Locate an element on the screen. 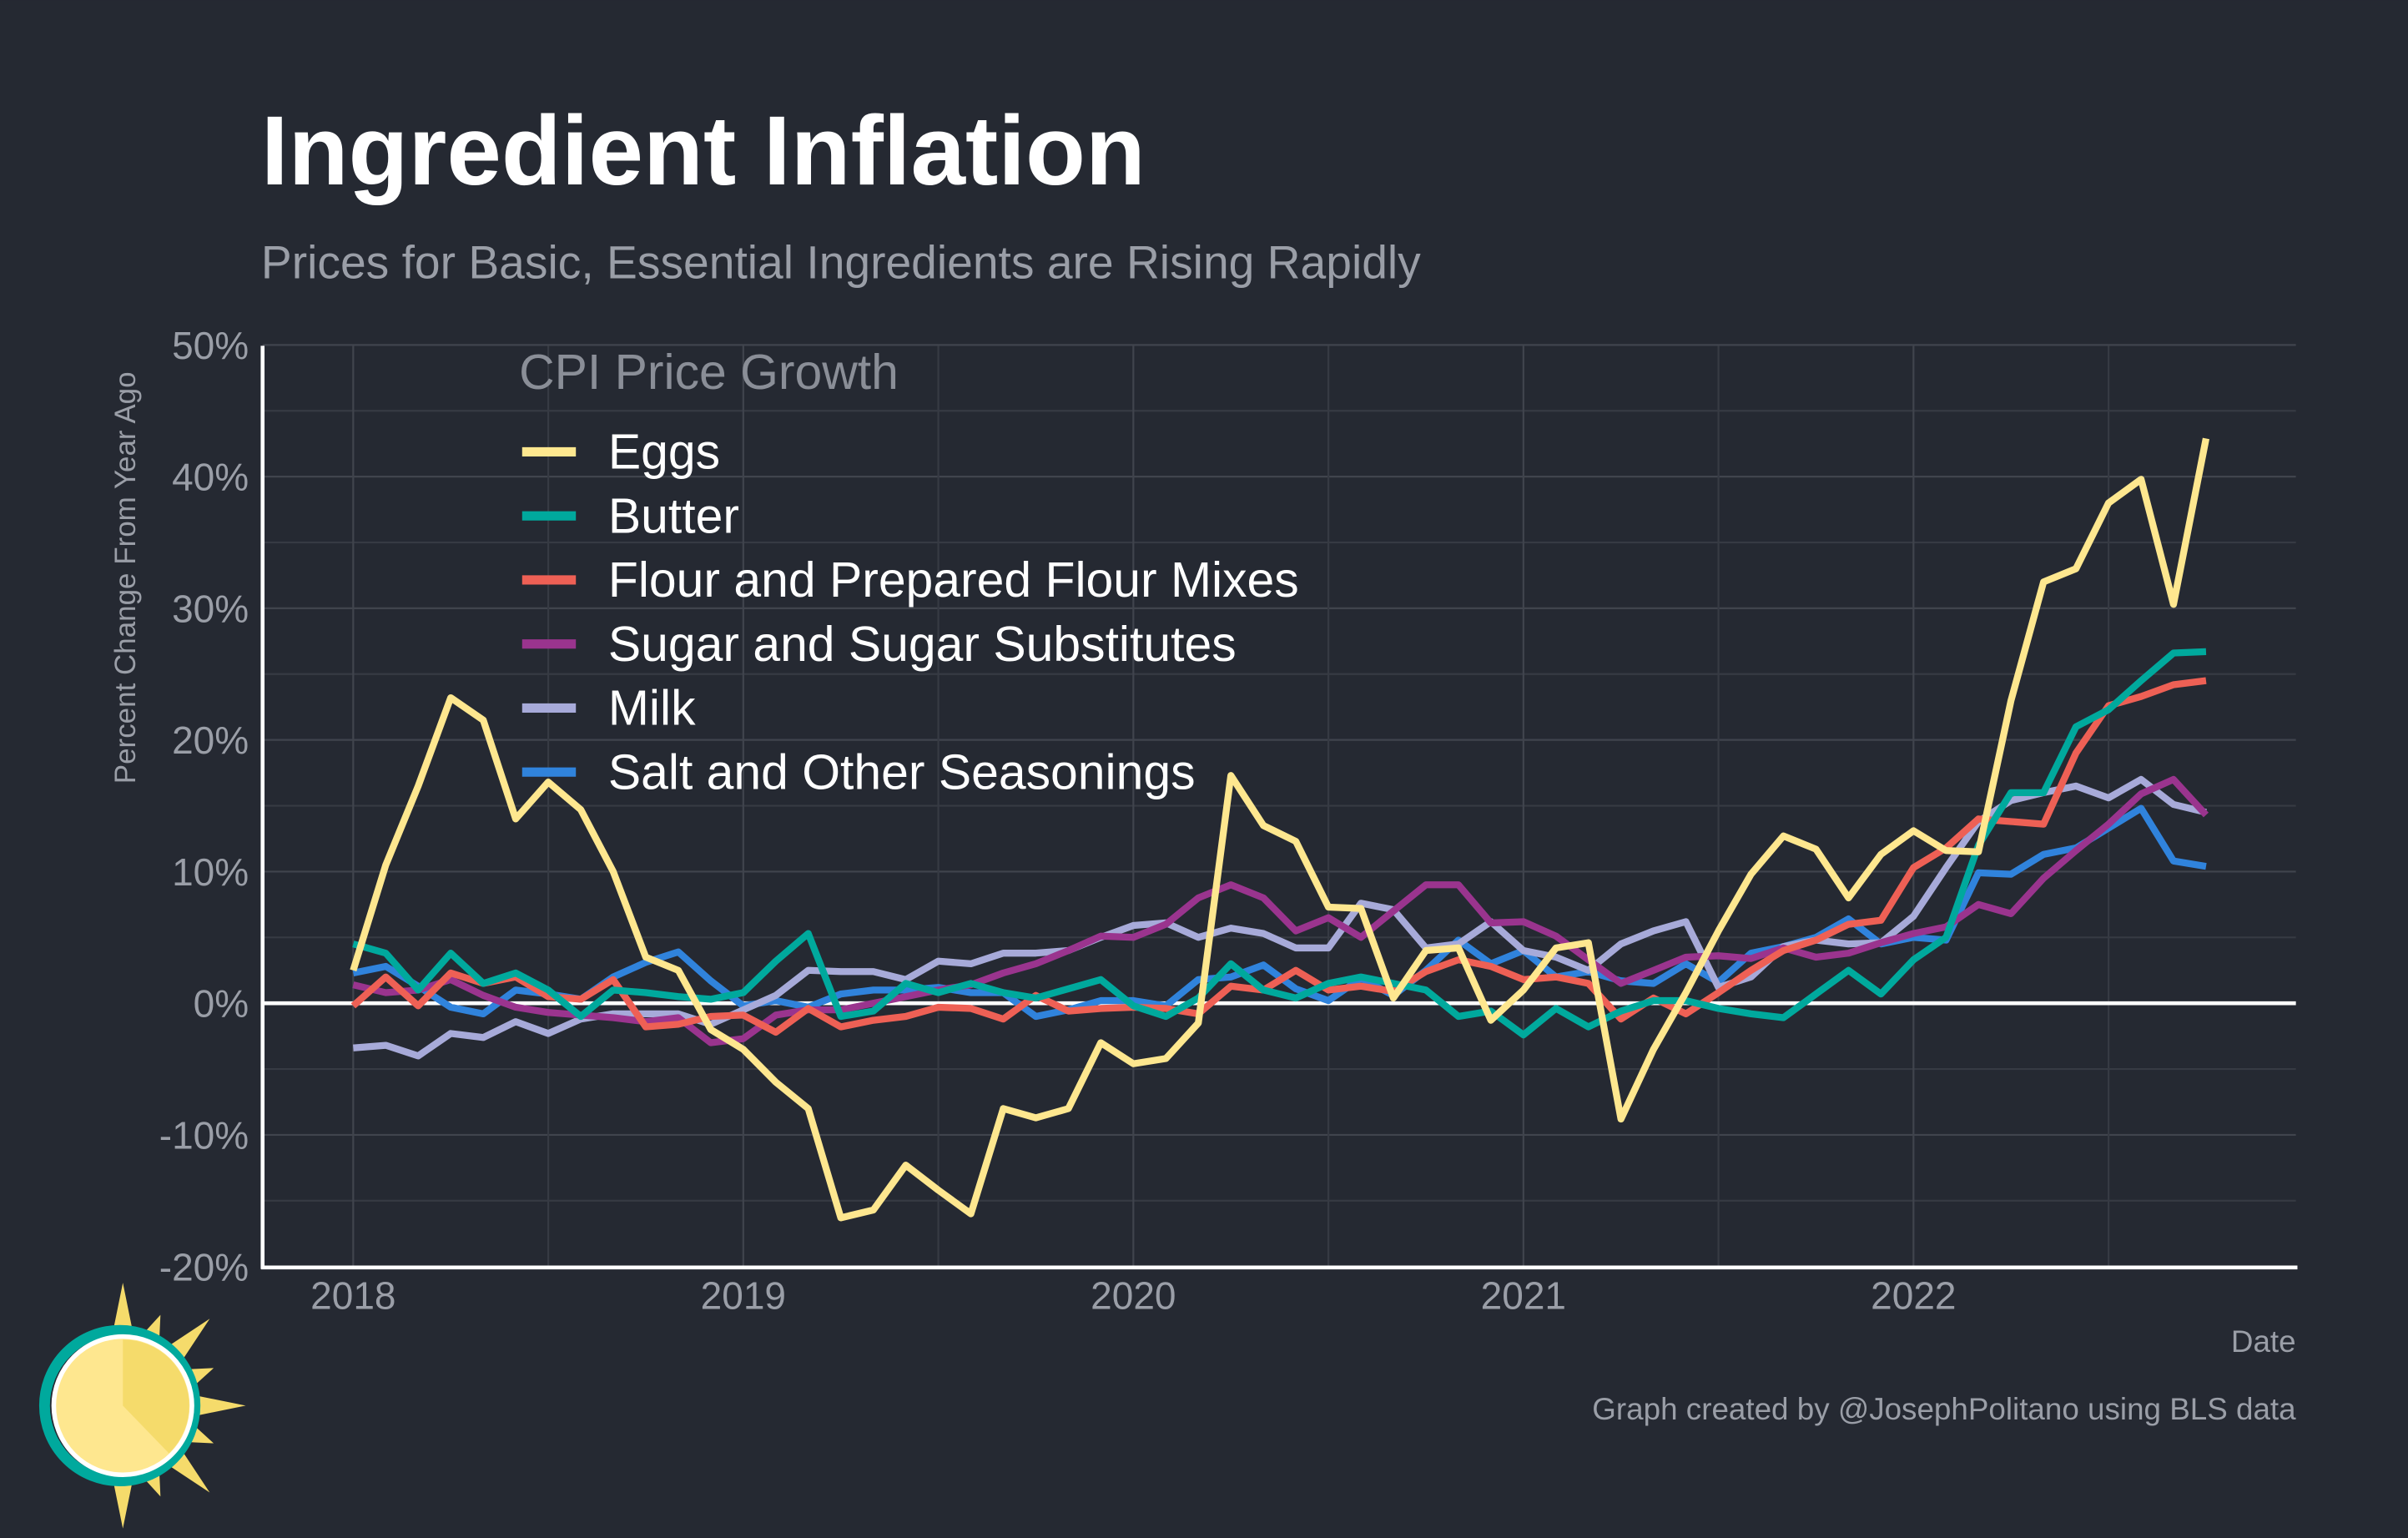 The height and width of the screenshot is (1538, 2408). legend-item: Salt and Other Seasonings is located at coordinates (858, 772).